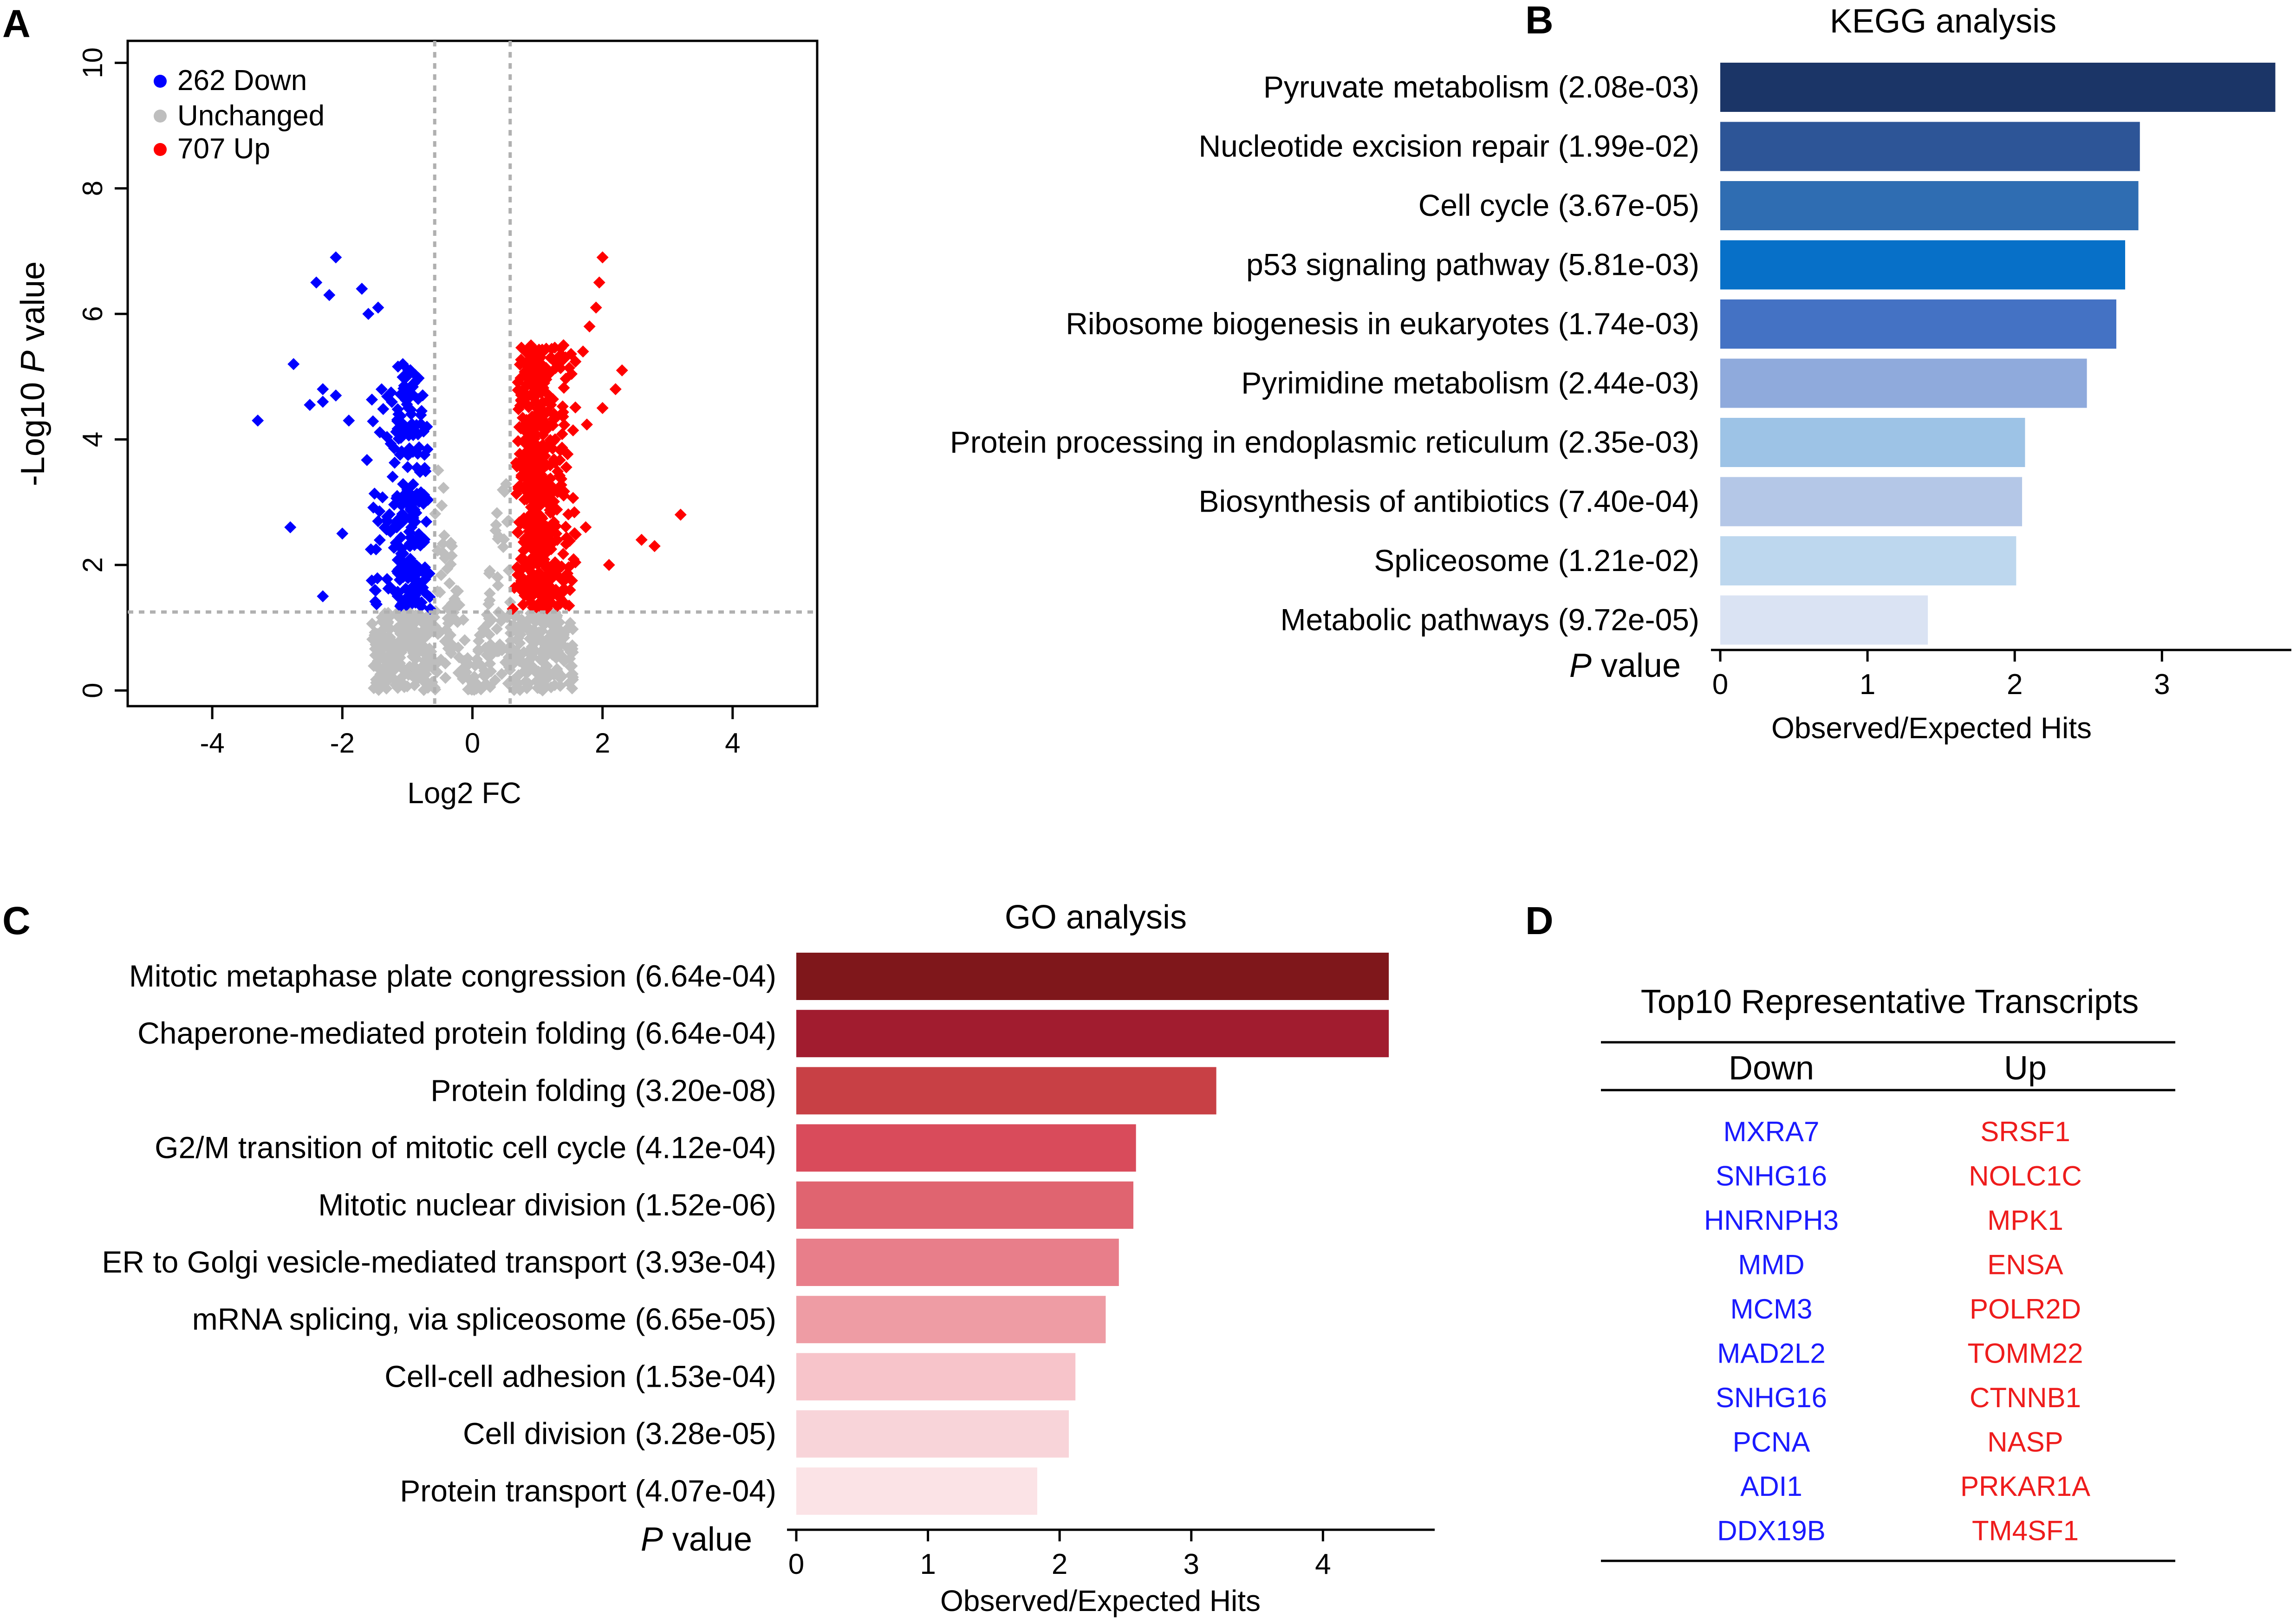 The image size is (2296, 1624). Describe the element at coordinates (2025, 1486) in the screenshot. I see `transcript-up-cell: PRKAR1A` at that location.